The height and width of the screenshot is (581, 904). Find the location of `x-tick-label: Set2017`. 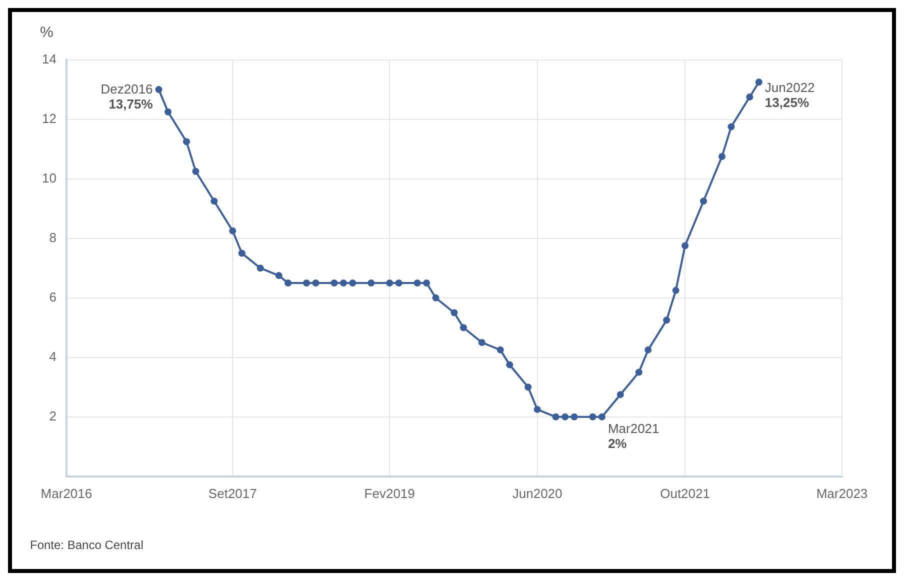

x-tick-label: Set2017 is located at coordinates (232, 493).